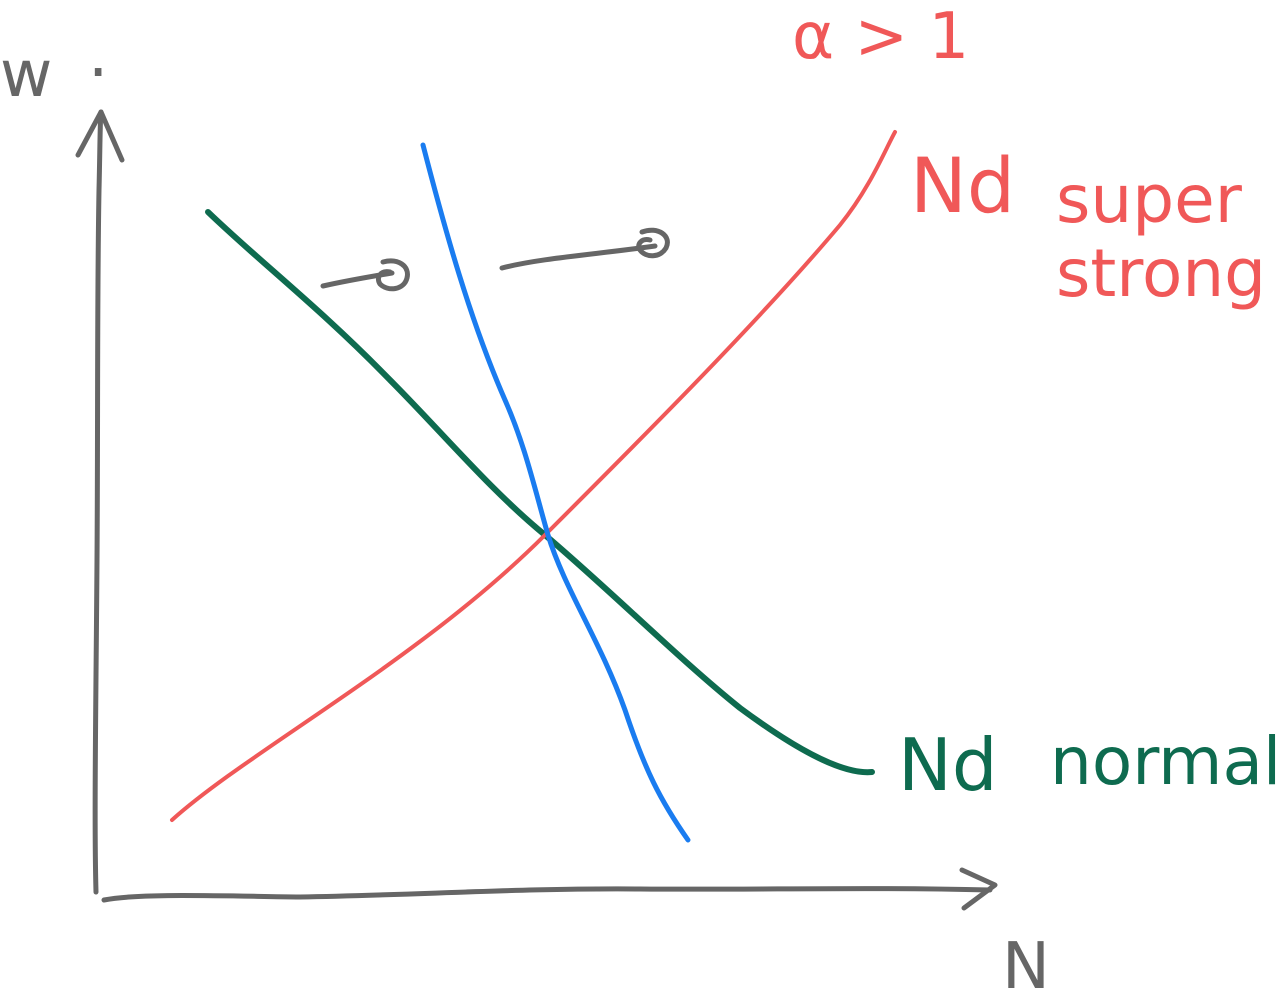  What do you see at coordinates (948, 765) in the screenshot?
I see `green-curve-label: Nd` at bounding box center [948, 765].